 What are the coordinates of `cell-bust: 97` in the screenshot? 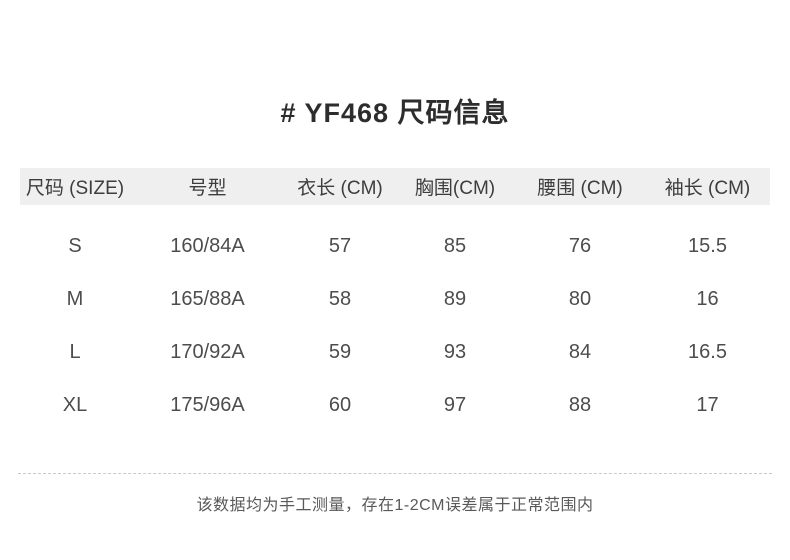 It's located at (455, 405).